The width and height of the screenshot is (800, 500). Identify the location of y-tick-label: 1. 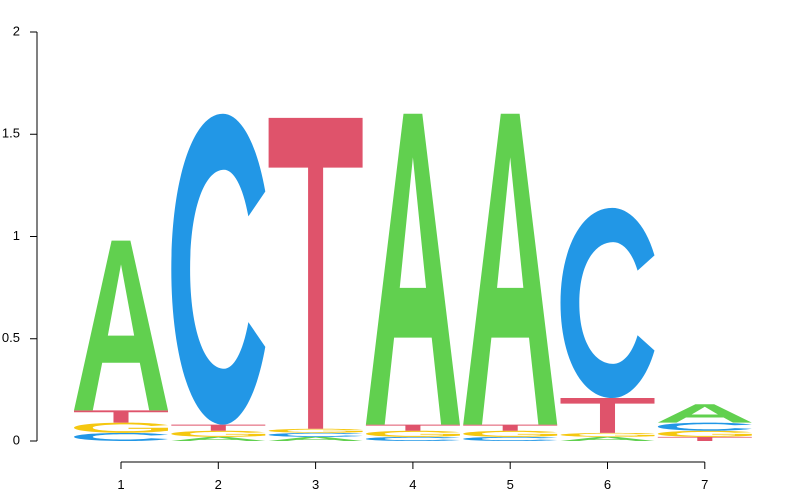
(16, 235).